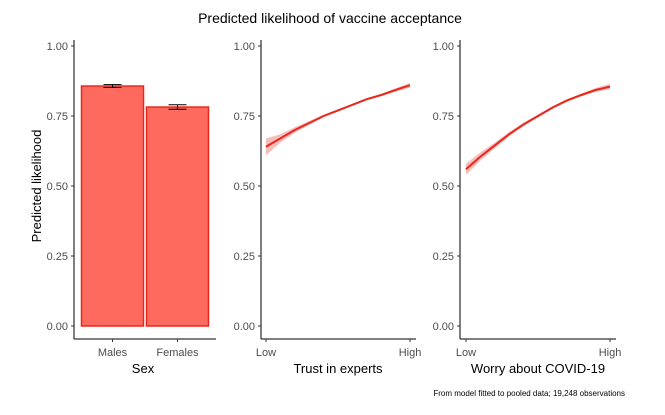 The height and width of the screenshot is (415, 665). What do you see at coordinates (338, 368) in the screenshot?
I see `x-axis-title: Trust in experts` at bounding box center [338, 368].